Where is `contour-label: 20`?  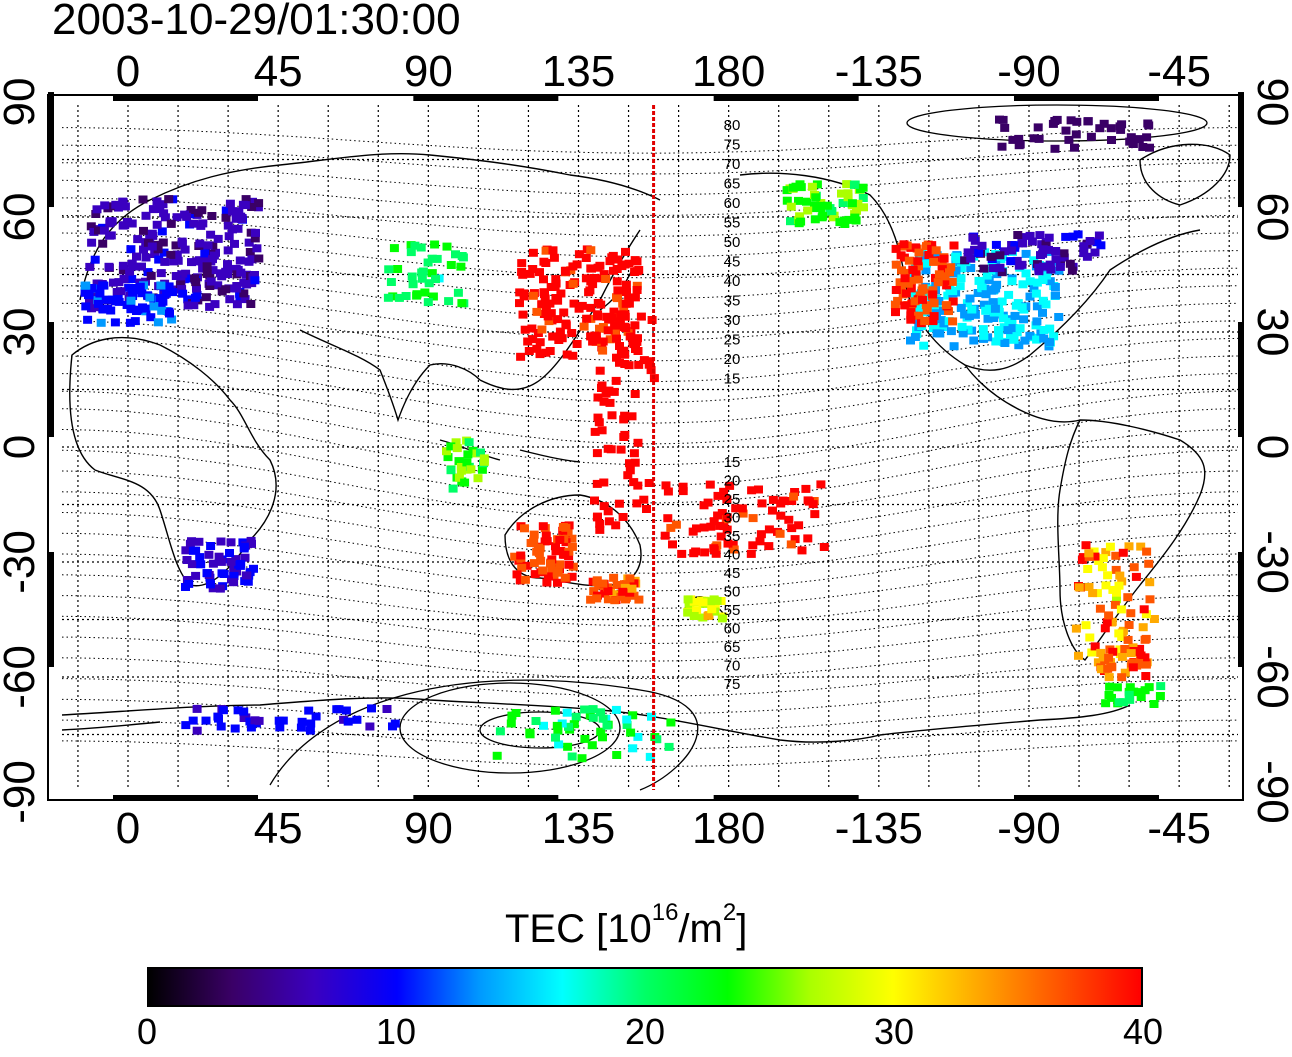 contour-label: 20 is located at coordinates (732, 481).